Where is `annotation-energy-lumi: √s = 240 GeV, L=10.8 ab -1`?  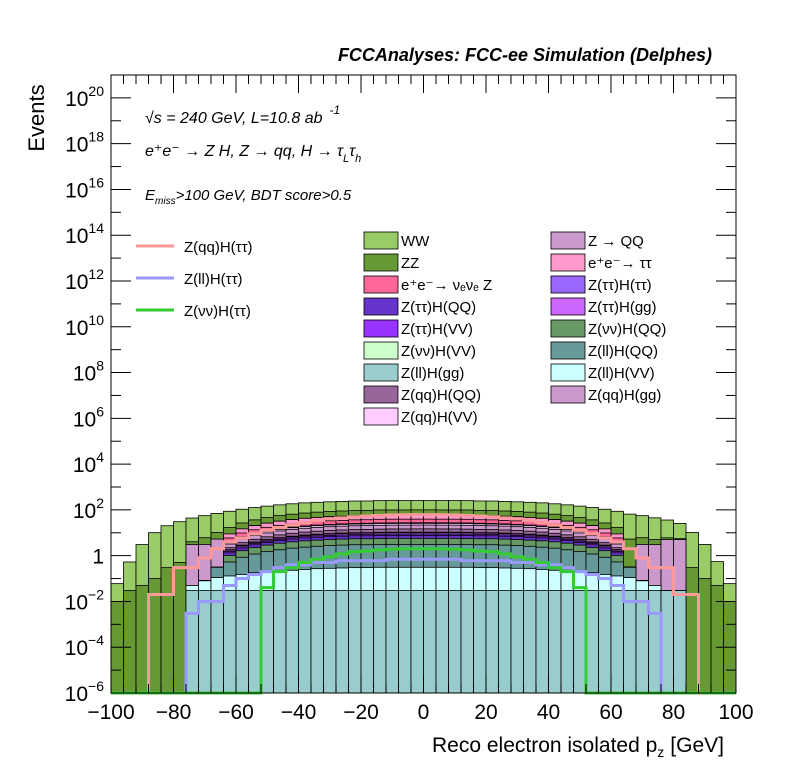 annotation-energy-lumi: √s = 240 GeV, L=10.8 ab -1 is located at coordinates (242, 115).